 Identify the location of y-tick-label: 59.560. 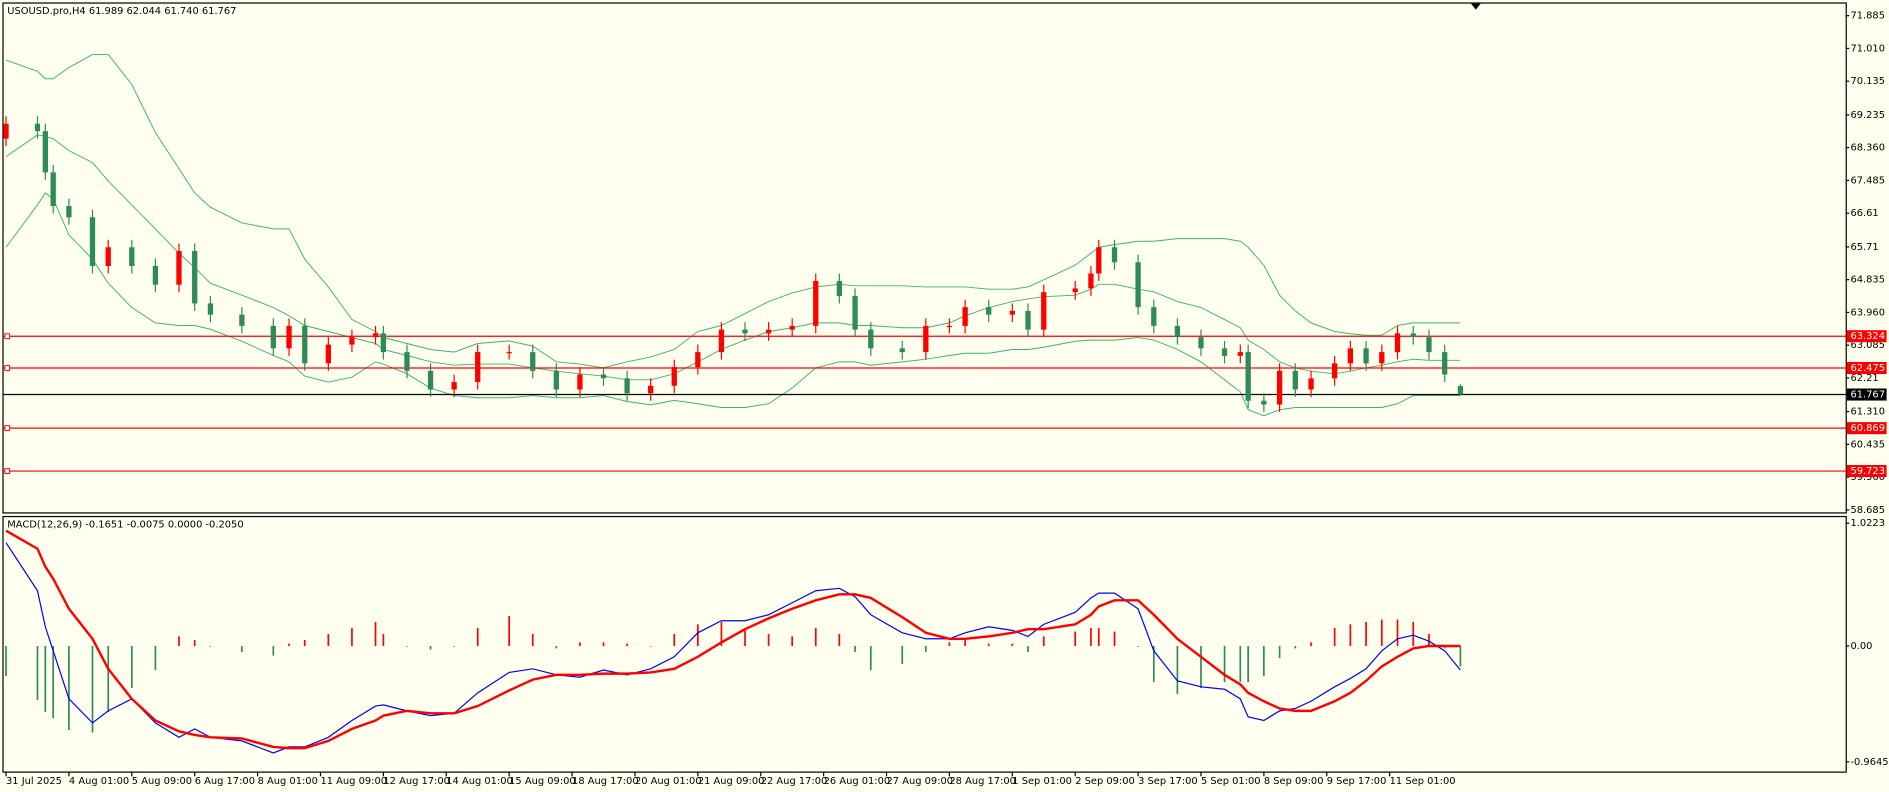
(1867, 477).